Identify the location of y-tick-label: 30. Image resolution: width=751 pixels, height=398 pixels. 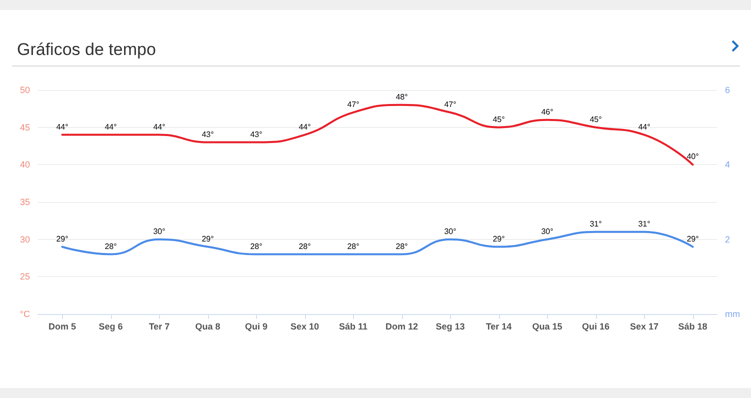
(25, 239).